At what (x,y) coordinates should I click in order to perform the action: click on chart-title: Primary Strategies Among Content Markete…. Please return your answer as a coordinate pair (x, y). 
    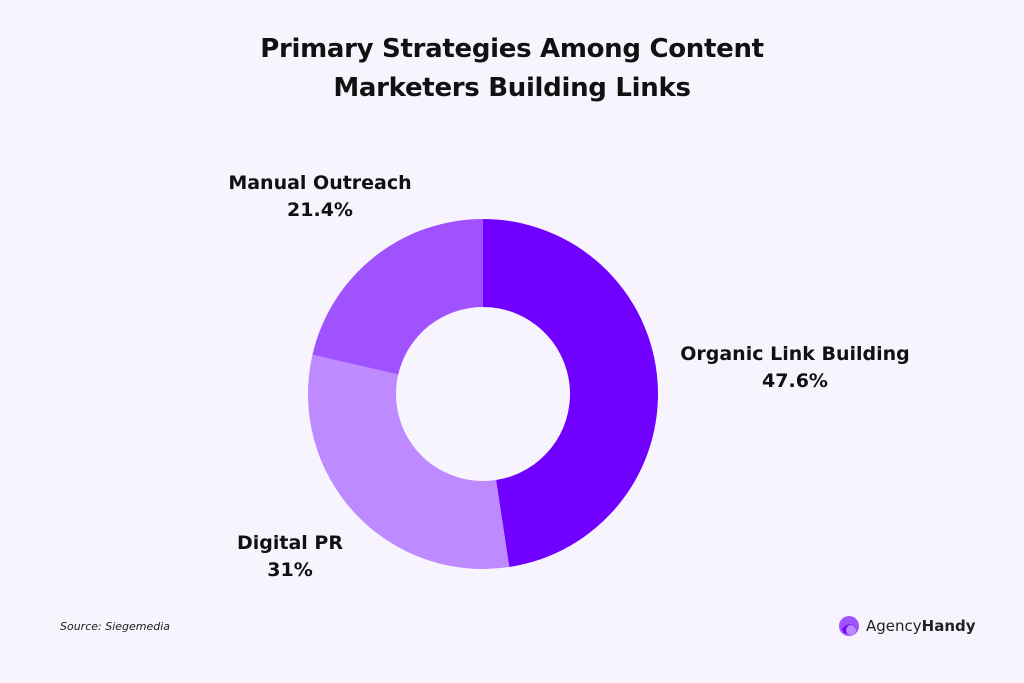
    Looking at the image, I should click on (512, 69).